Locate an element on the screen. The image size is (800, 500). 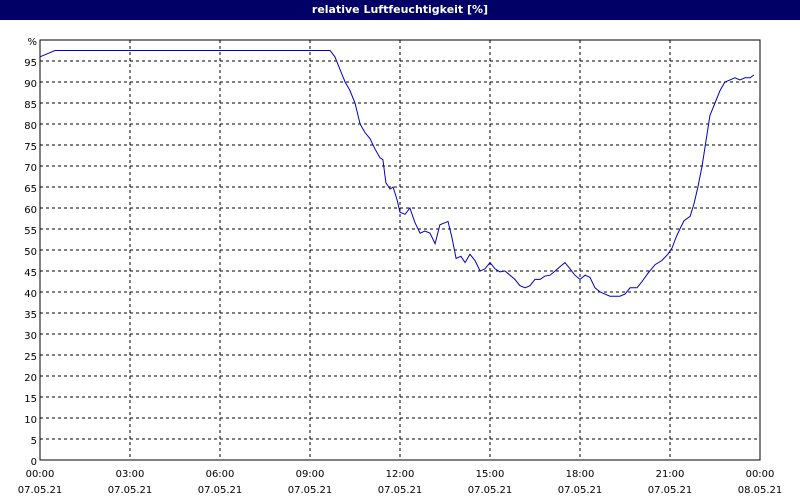
title-bar is located at coordinates (400, 10).